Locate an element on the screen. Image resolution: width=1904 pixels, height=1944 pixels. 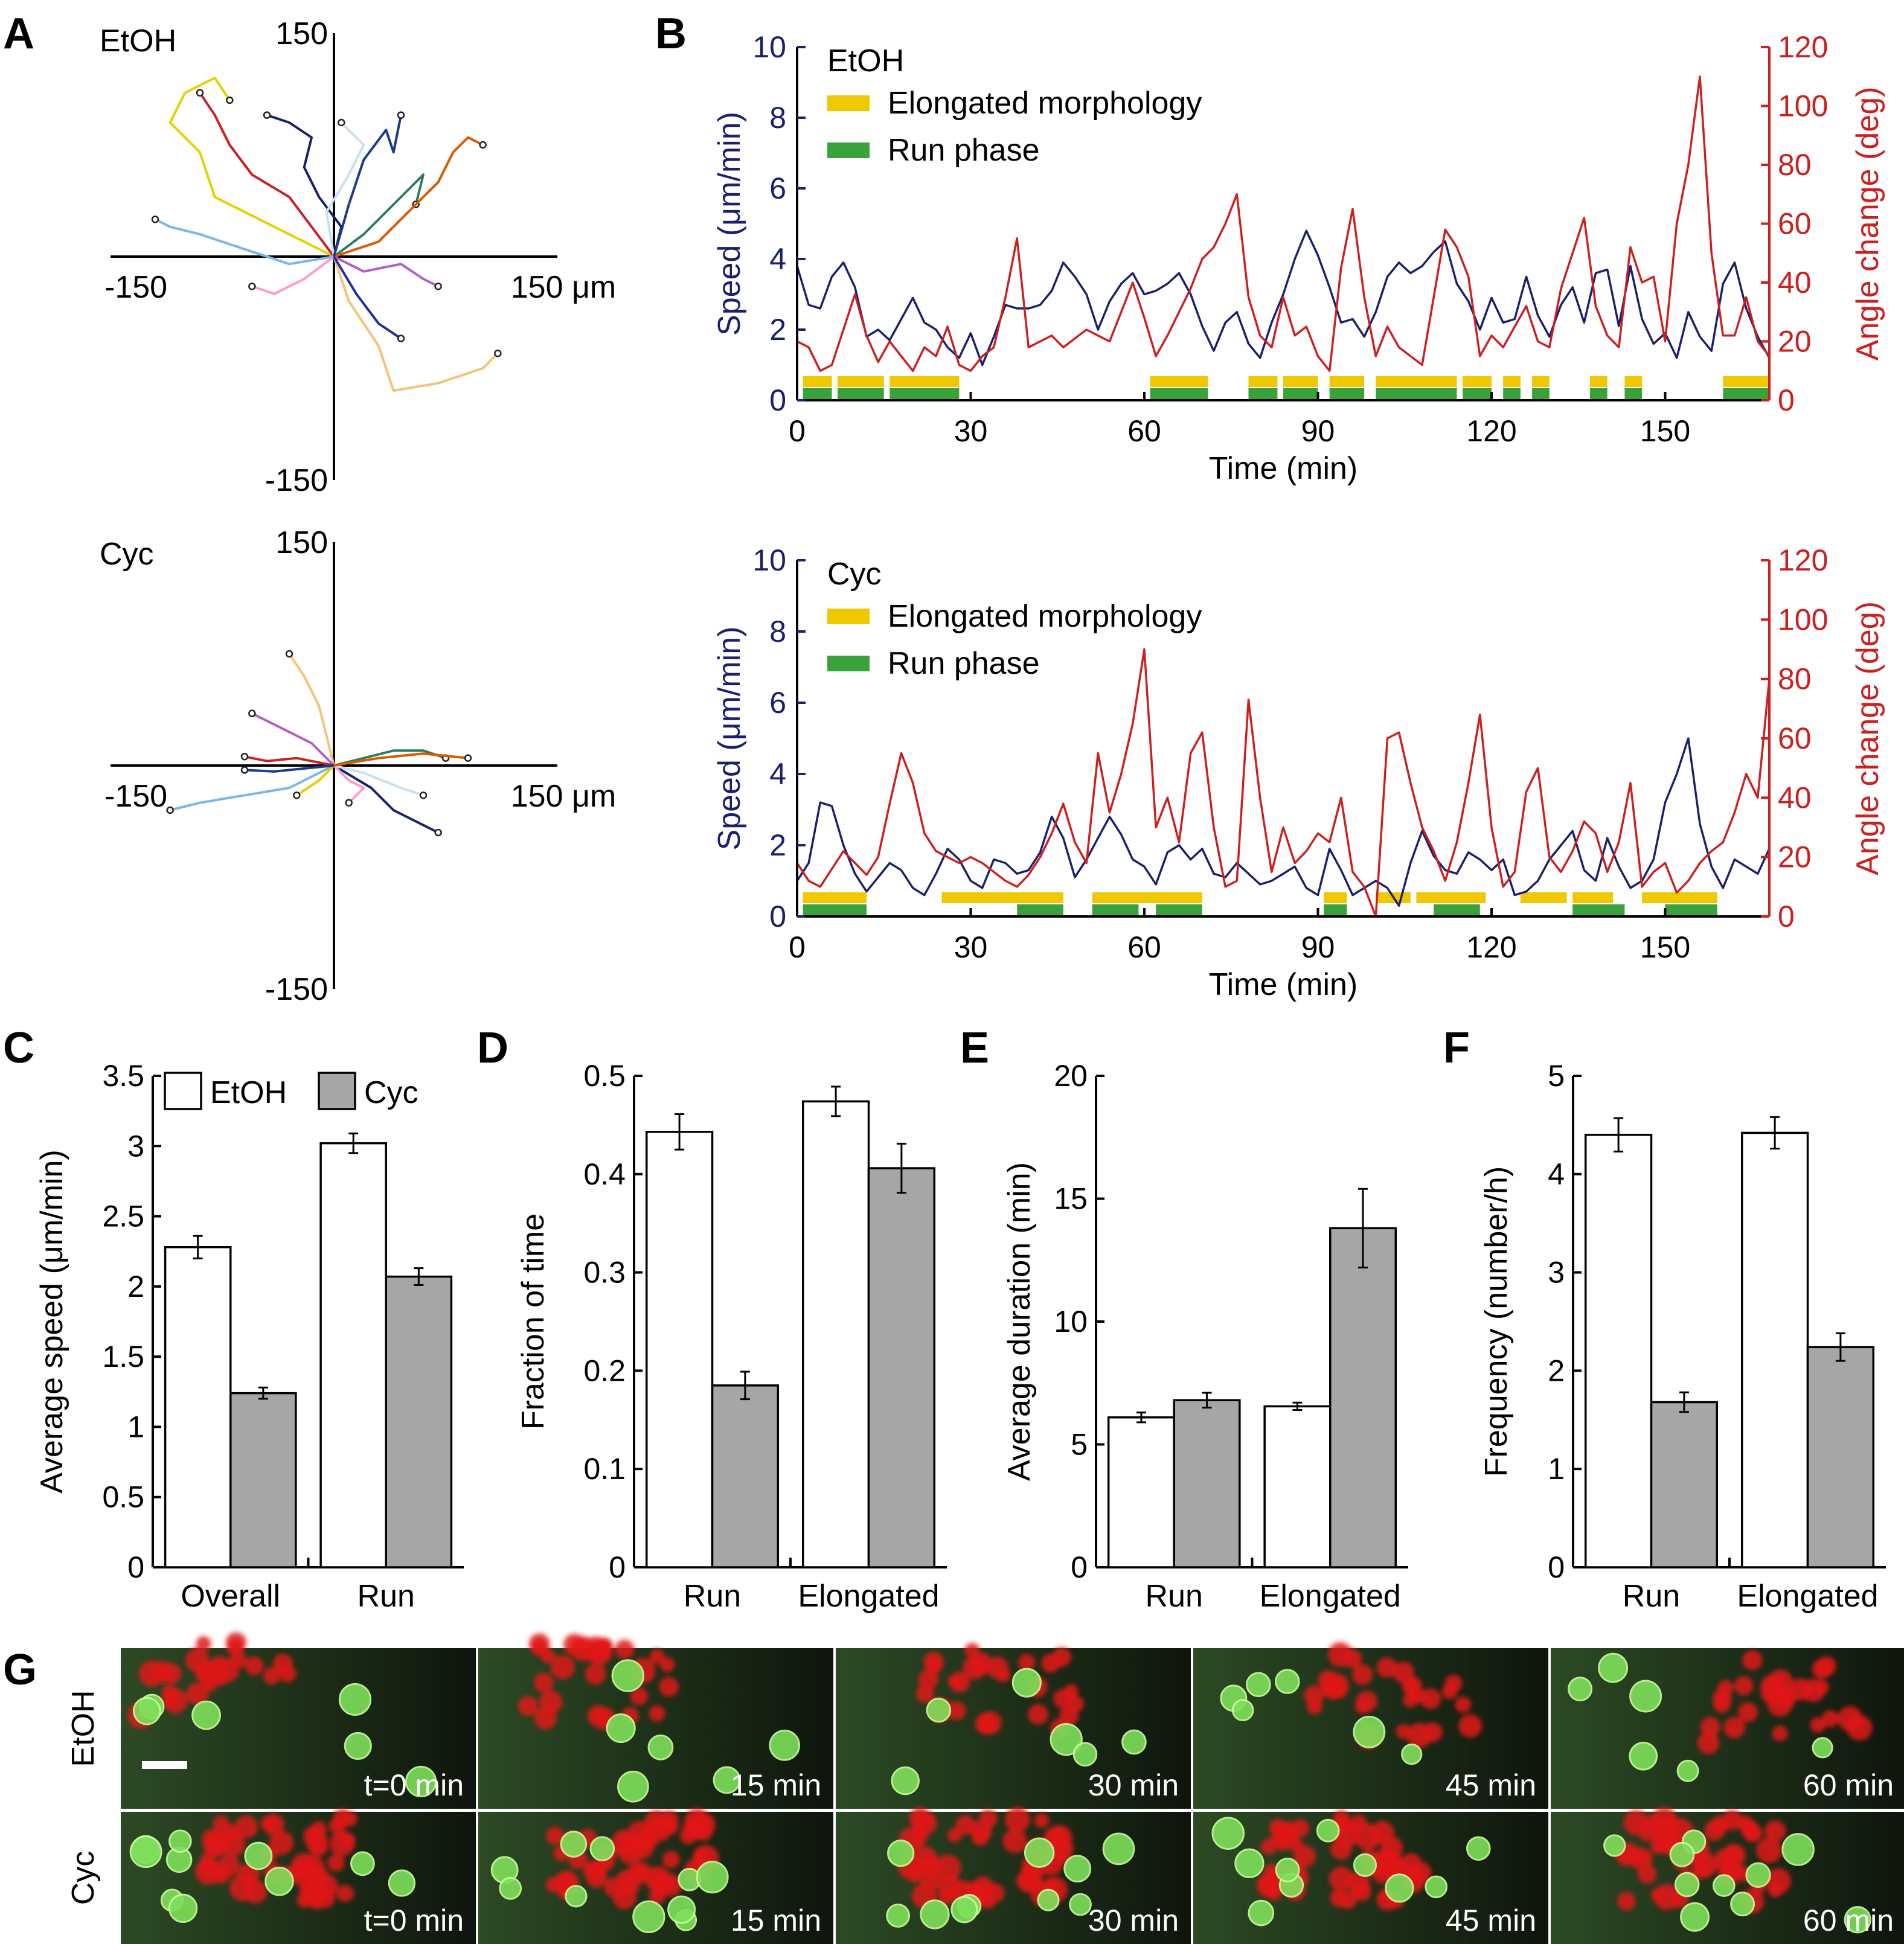
time-label-etoh: 45 min is located at coordinates (1491, 1785).